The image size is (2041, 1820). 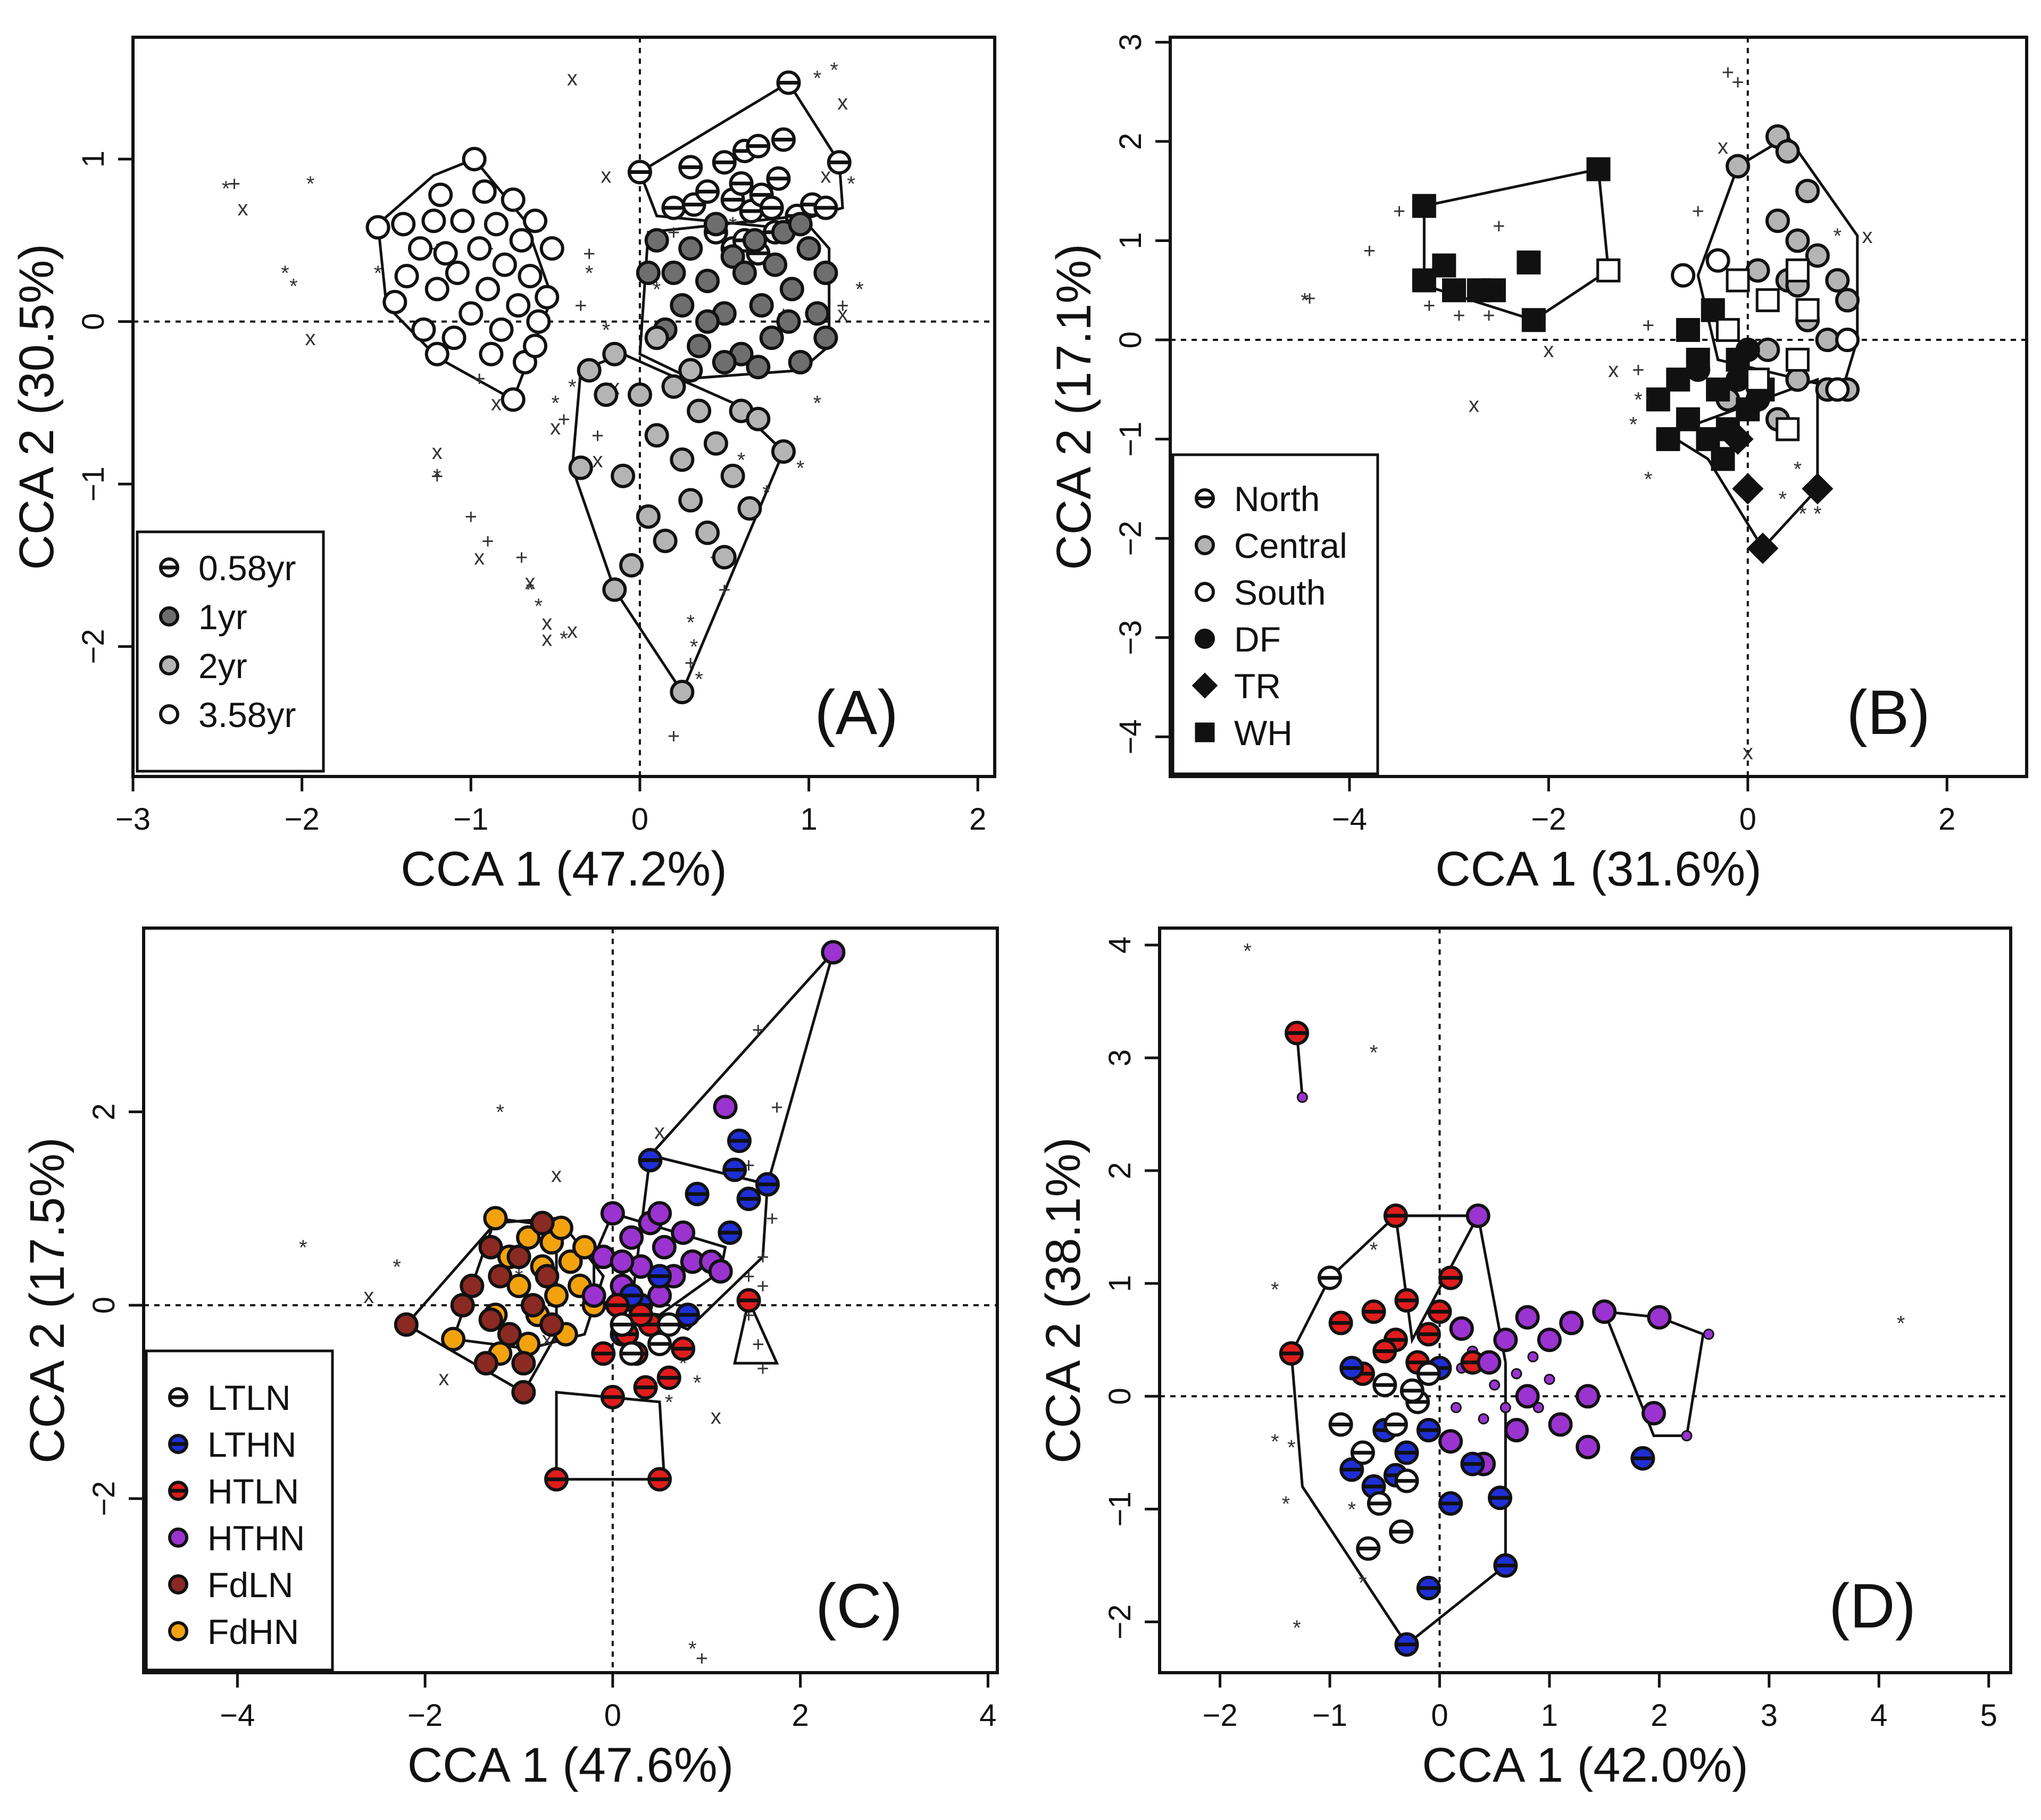 I want to click on legend-label: 3.58yr, so click(x=247, y=715).